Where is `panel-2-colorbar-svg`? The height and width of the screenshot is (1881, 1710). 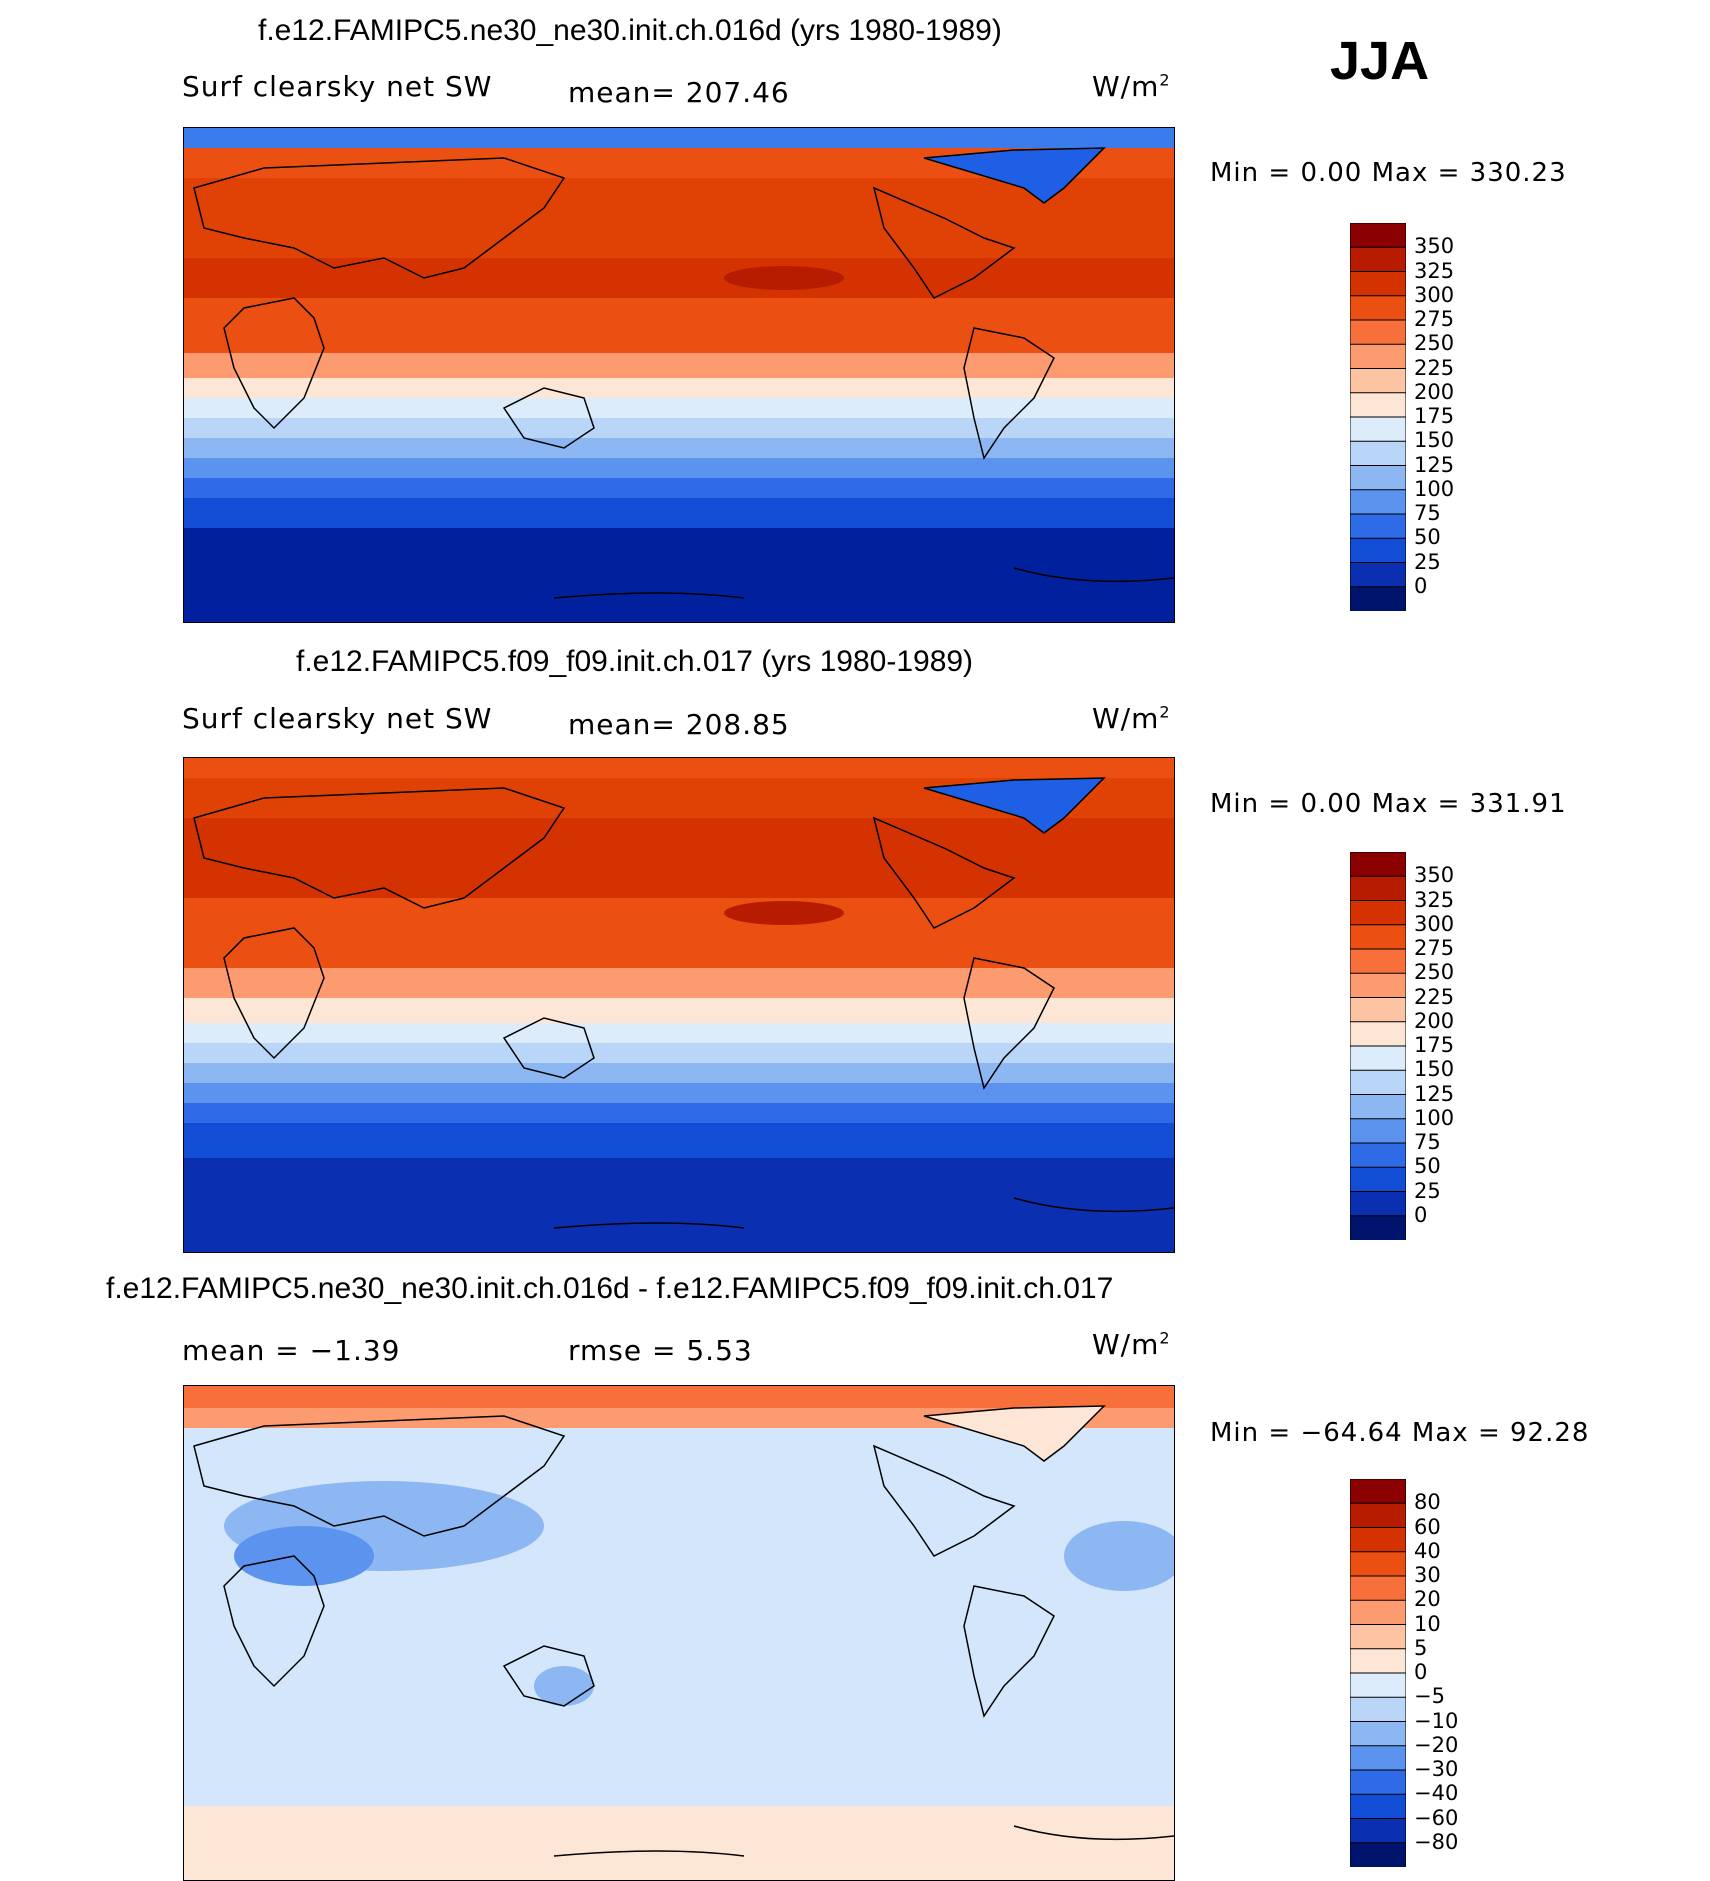 panel-2-colorbar-svg is located at coordinates (1378, 1046).